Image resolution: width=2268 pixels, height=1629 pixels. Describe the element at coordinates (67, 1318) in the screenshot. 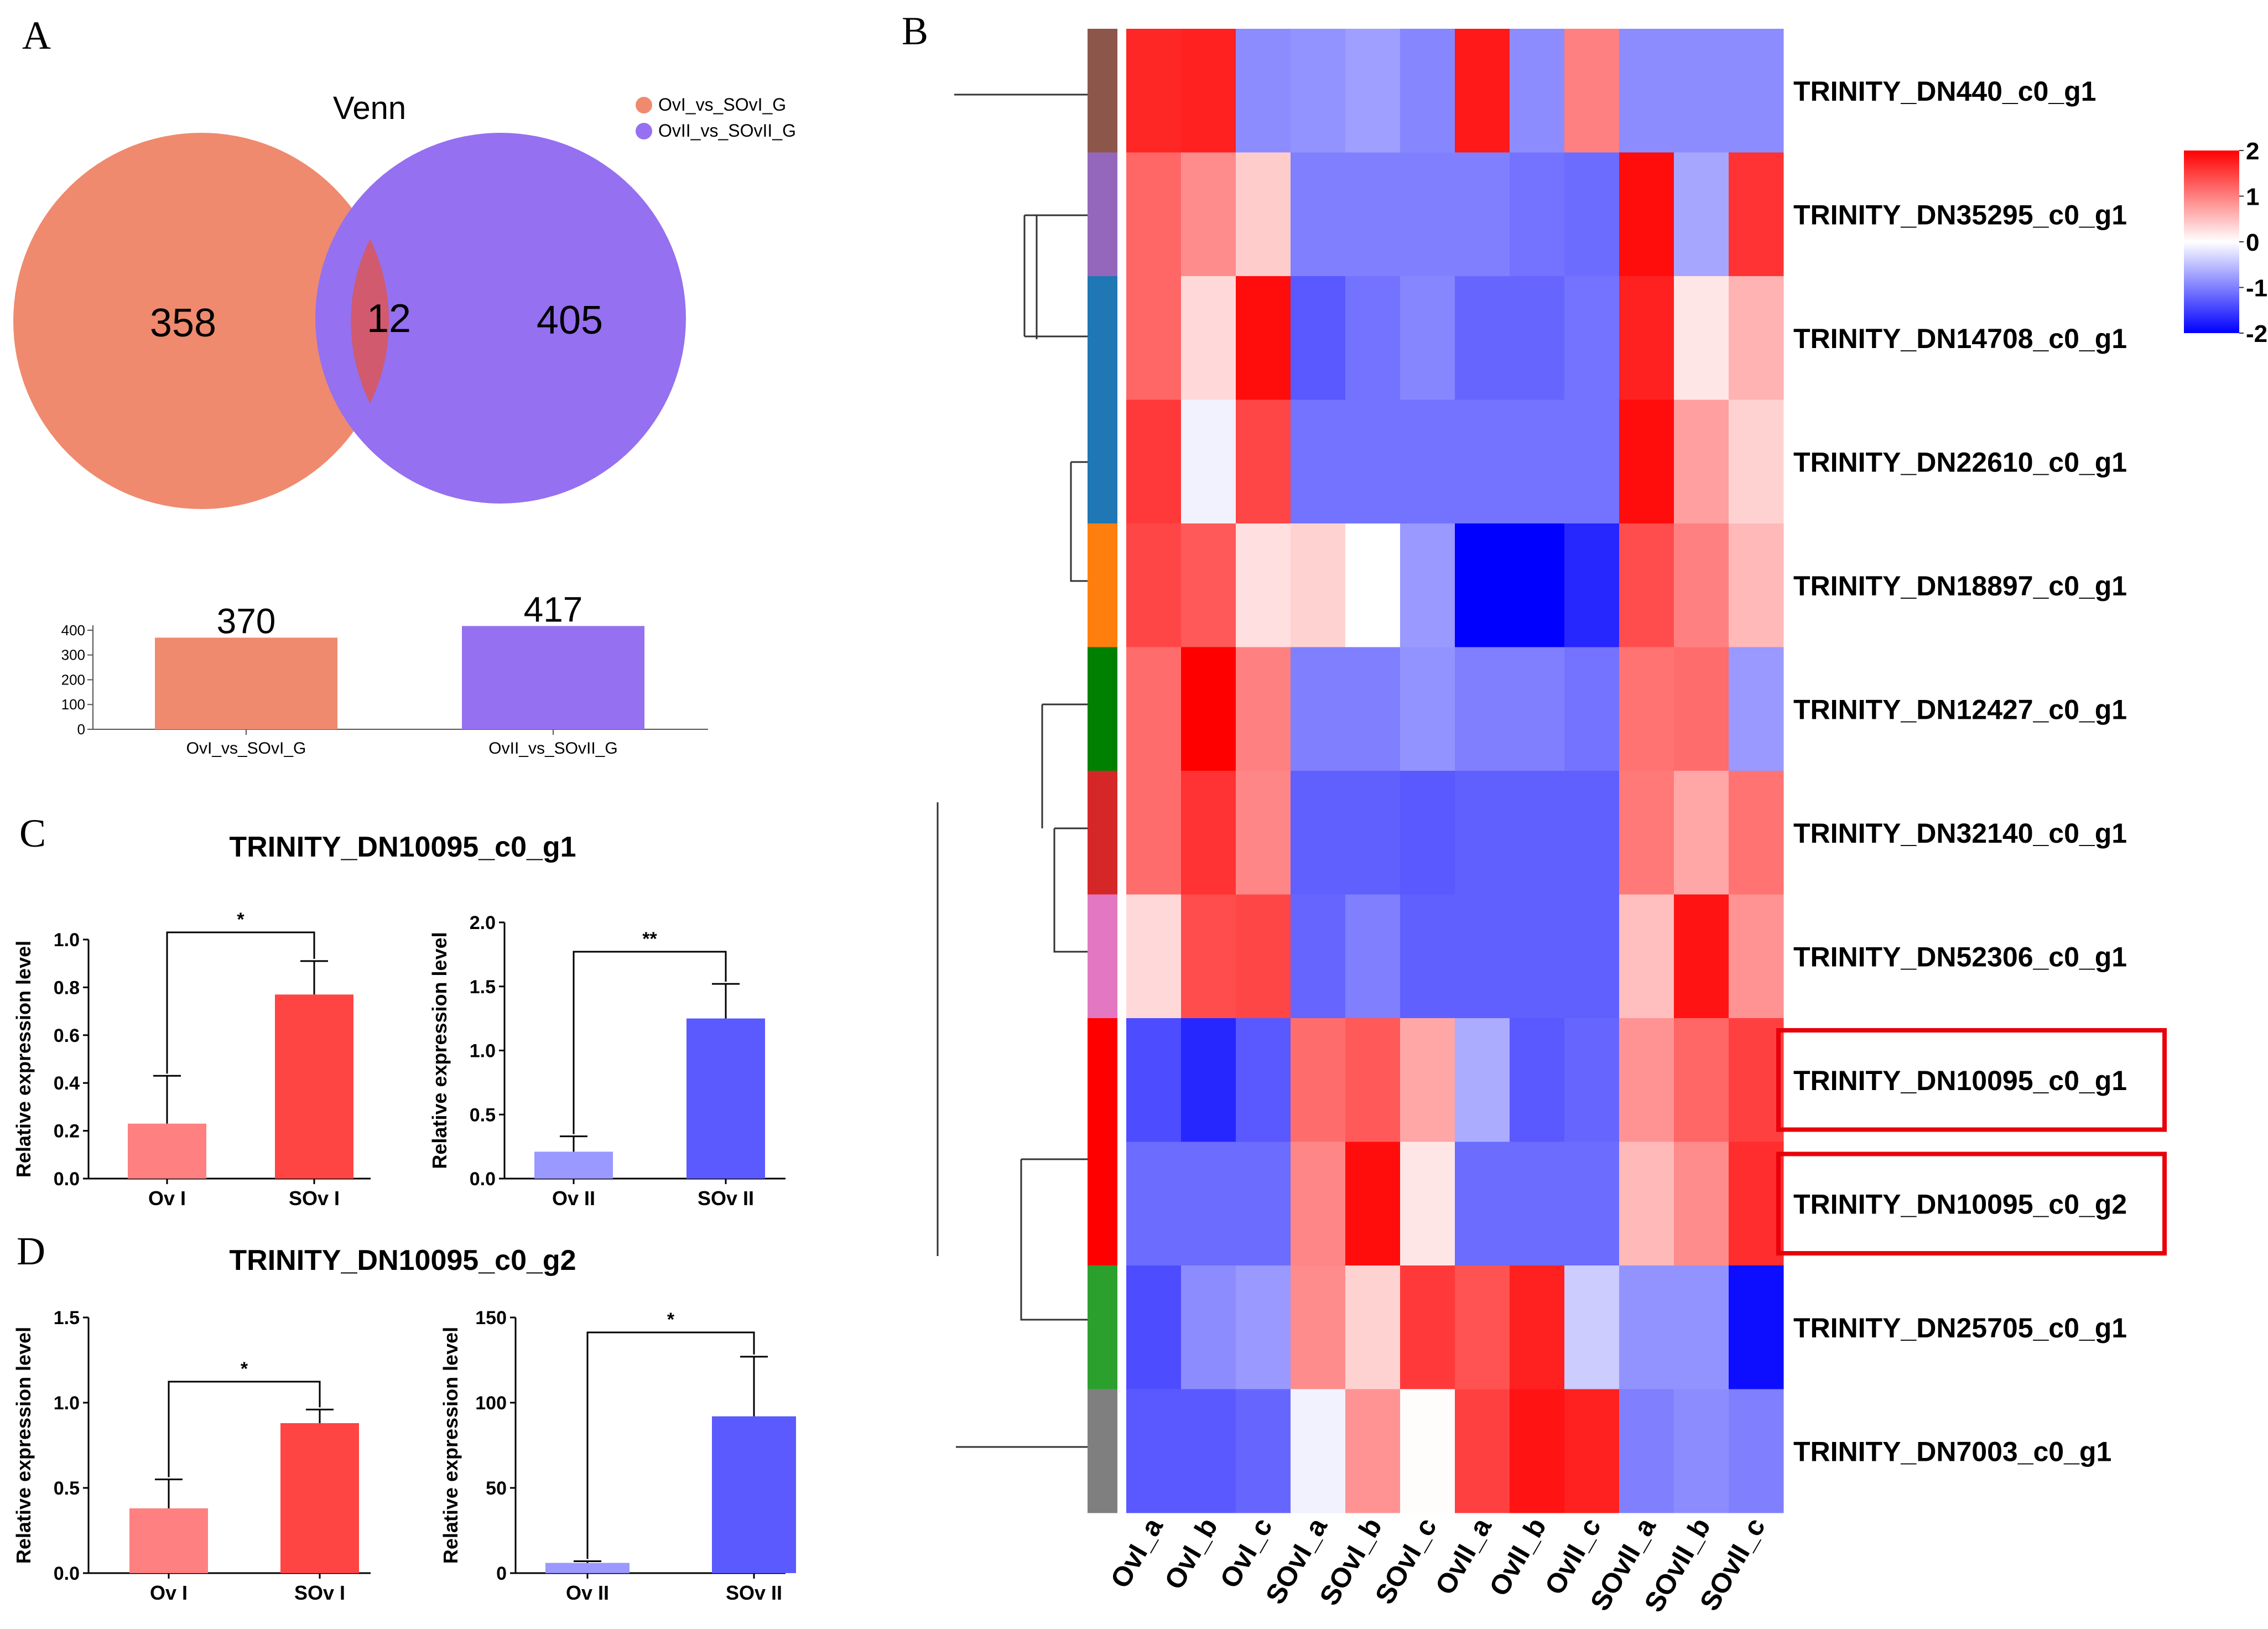

I see `y-tick-label: 1.5` at that location.